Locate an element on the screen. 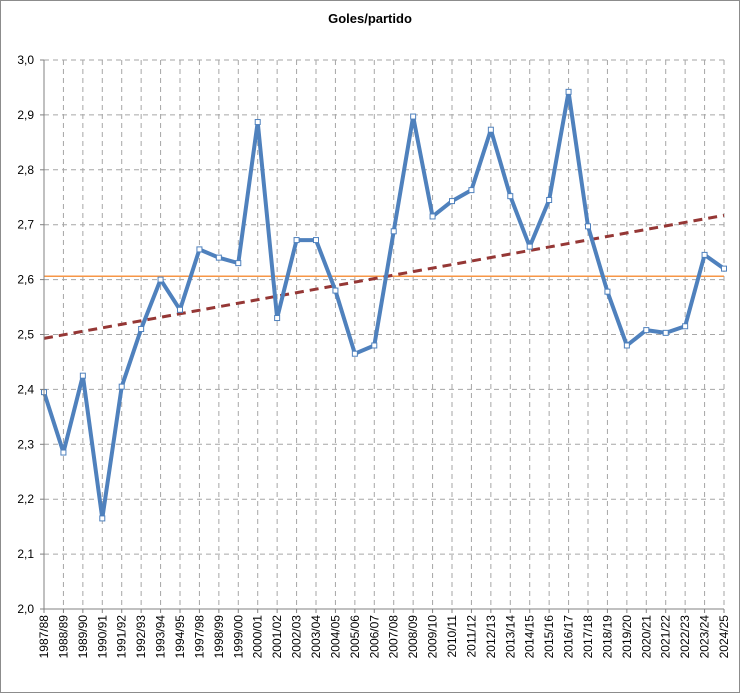  x-tick-label: 2023/24 is located at coordinates (705, 637).